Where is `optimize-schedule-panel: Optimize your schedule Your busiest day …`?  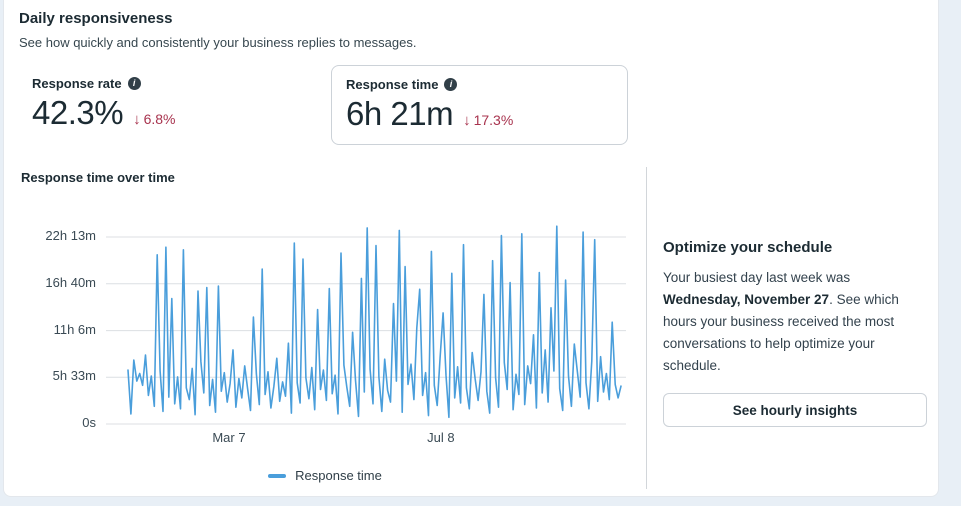
optimize-schedule-panel: Optimize your schedule Your busiest day … is located at coordinates (795, 333).